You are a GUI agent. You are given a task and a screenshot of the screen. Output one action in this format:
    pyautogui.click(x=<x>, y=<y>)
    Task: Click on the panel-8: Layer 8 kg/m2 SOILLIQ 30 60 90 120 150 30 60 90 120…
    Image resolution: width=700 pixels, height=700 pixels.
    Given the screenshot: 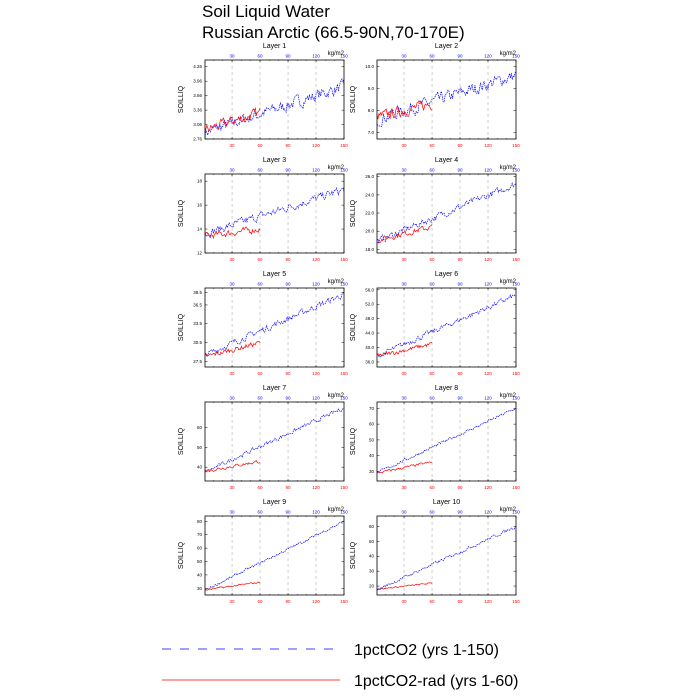 What is the action you would take?
    pyautogui.click(x=435, y=437)
    